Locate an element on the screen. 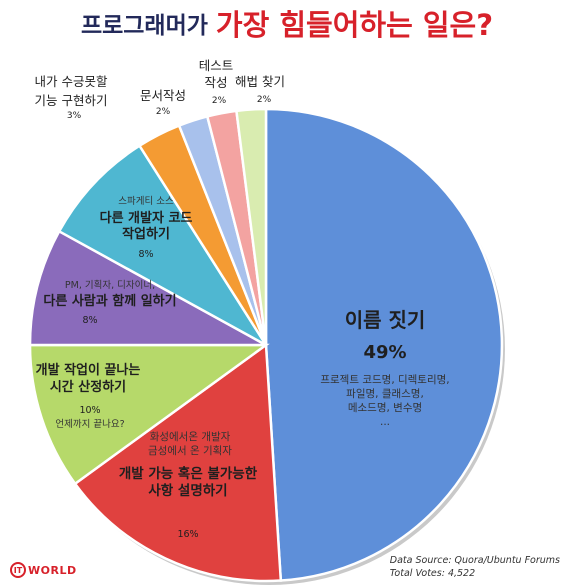 The width and height of the screenshot is (574, 586). slice-percent-6: 3% is located at coordinates (74, 116).